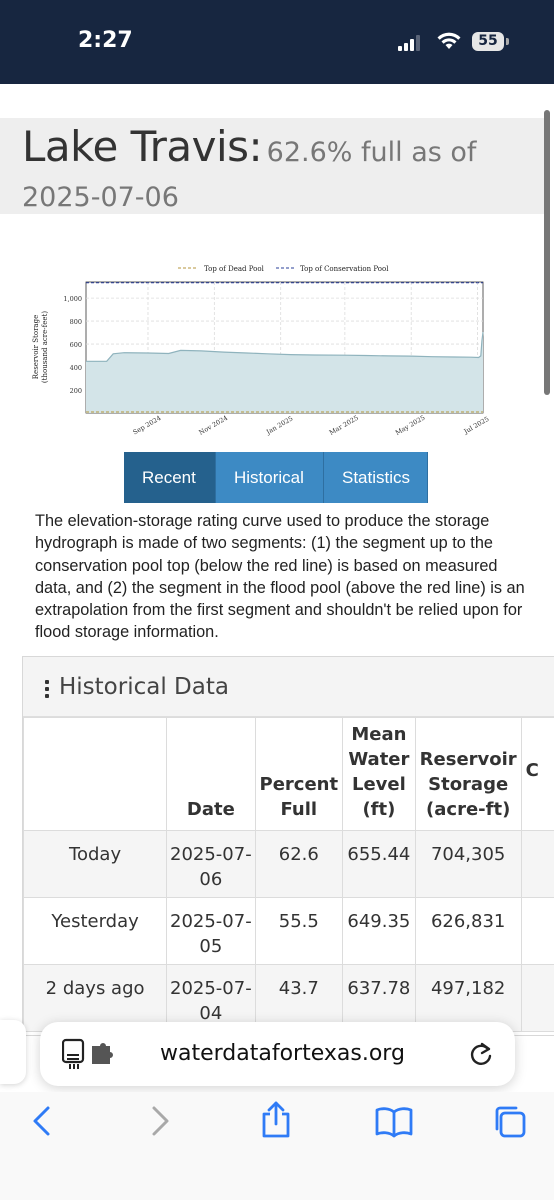 The width and height of the screenshot is (554, 1200). Describe the element at coordinates (214, 425) in the screenshot. I see `x-tick-label: Nov 2024` at that location.